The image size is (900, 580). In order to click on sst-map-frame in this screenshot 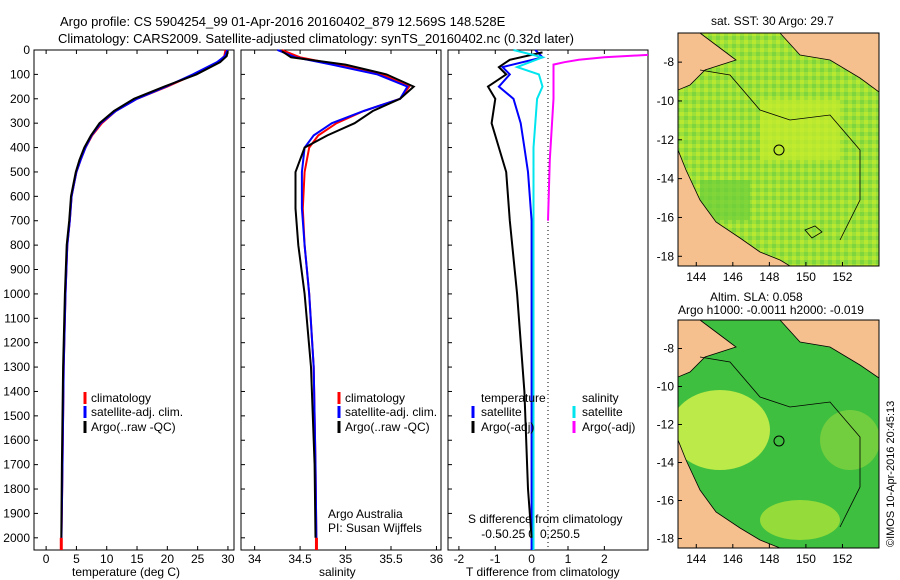, I will do `click(778, 149)`.